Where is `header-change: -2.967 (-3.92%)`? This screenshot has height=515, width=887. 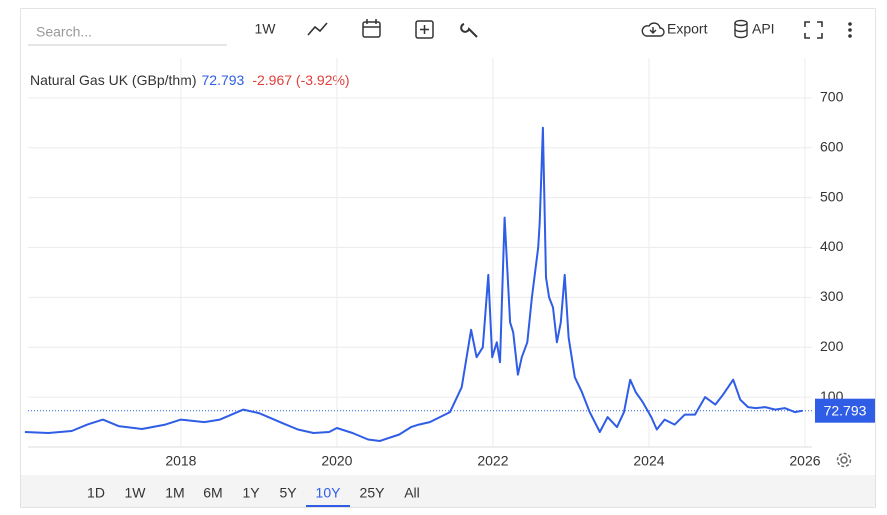
header-change: -2.967 (-3.92%) is located at coordinates (300, 80).